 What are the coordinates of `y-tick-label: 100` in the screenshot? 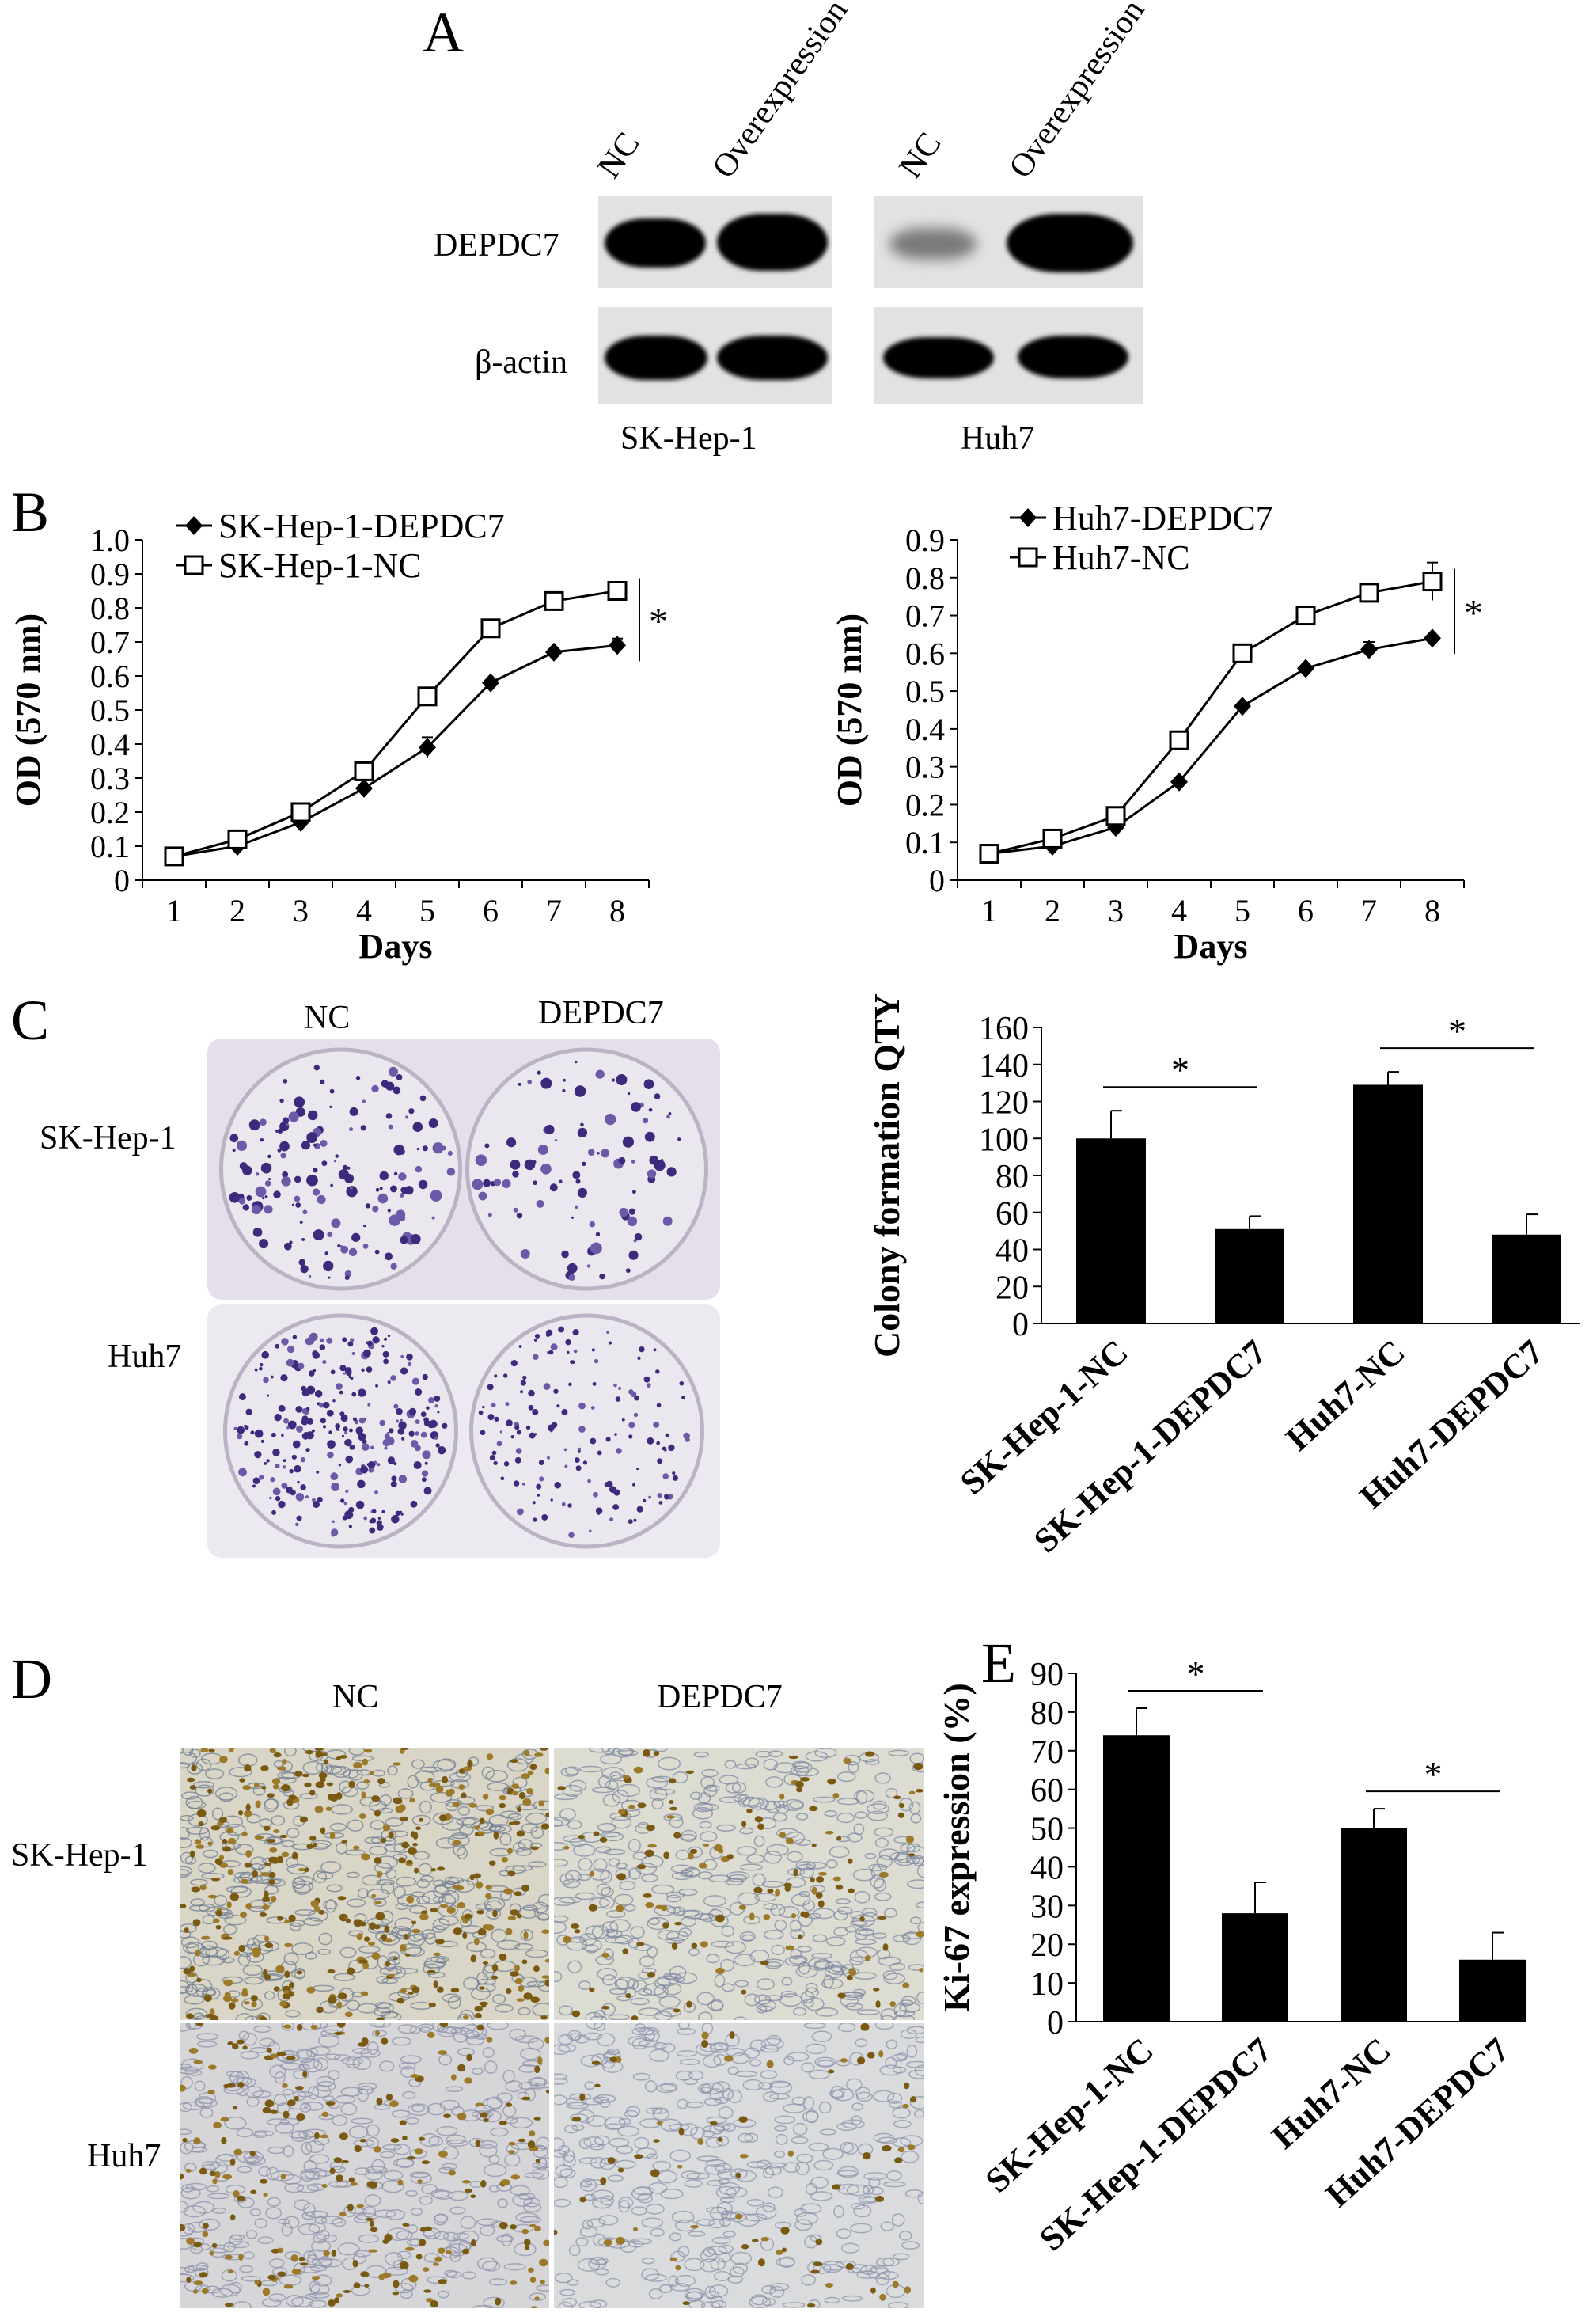 It's located at (1004, 1140).